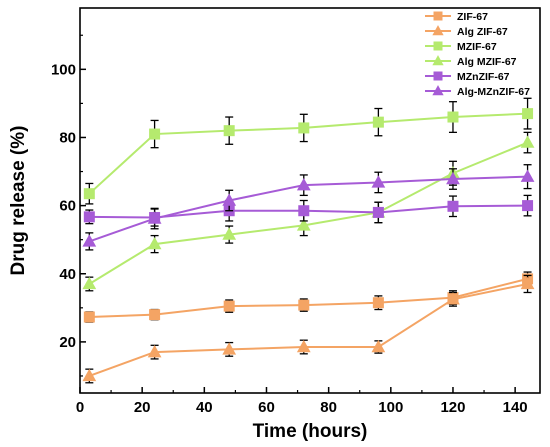  Describe the element at coordinates (515, 407) in the screenshot. I see `x-tick-label: 140` at that location.